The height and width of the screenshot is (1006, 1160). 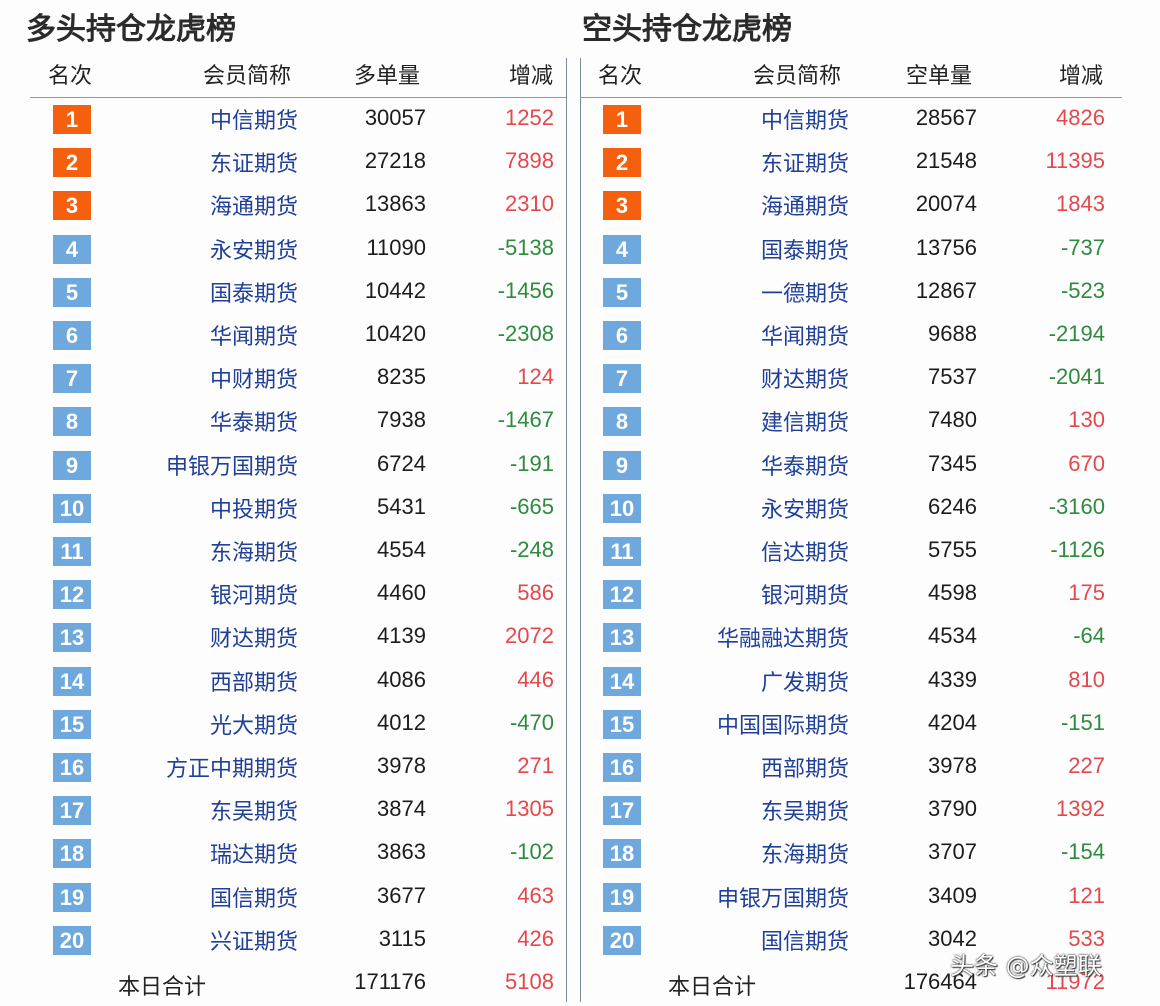 What do you see at coordinates (1082, 290) in the screenshot?
I see `position-change: -523` at bounding box center [1082, 290].